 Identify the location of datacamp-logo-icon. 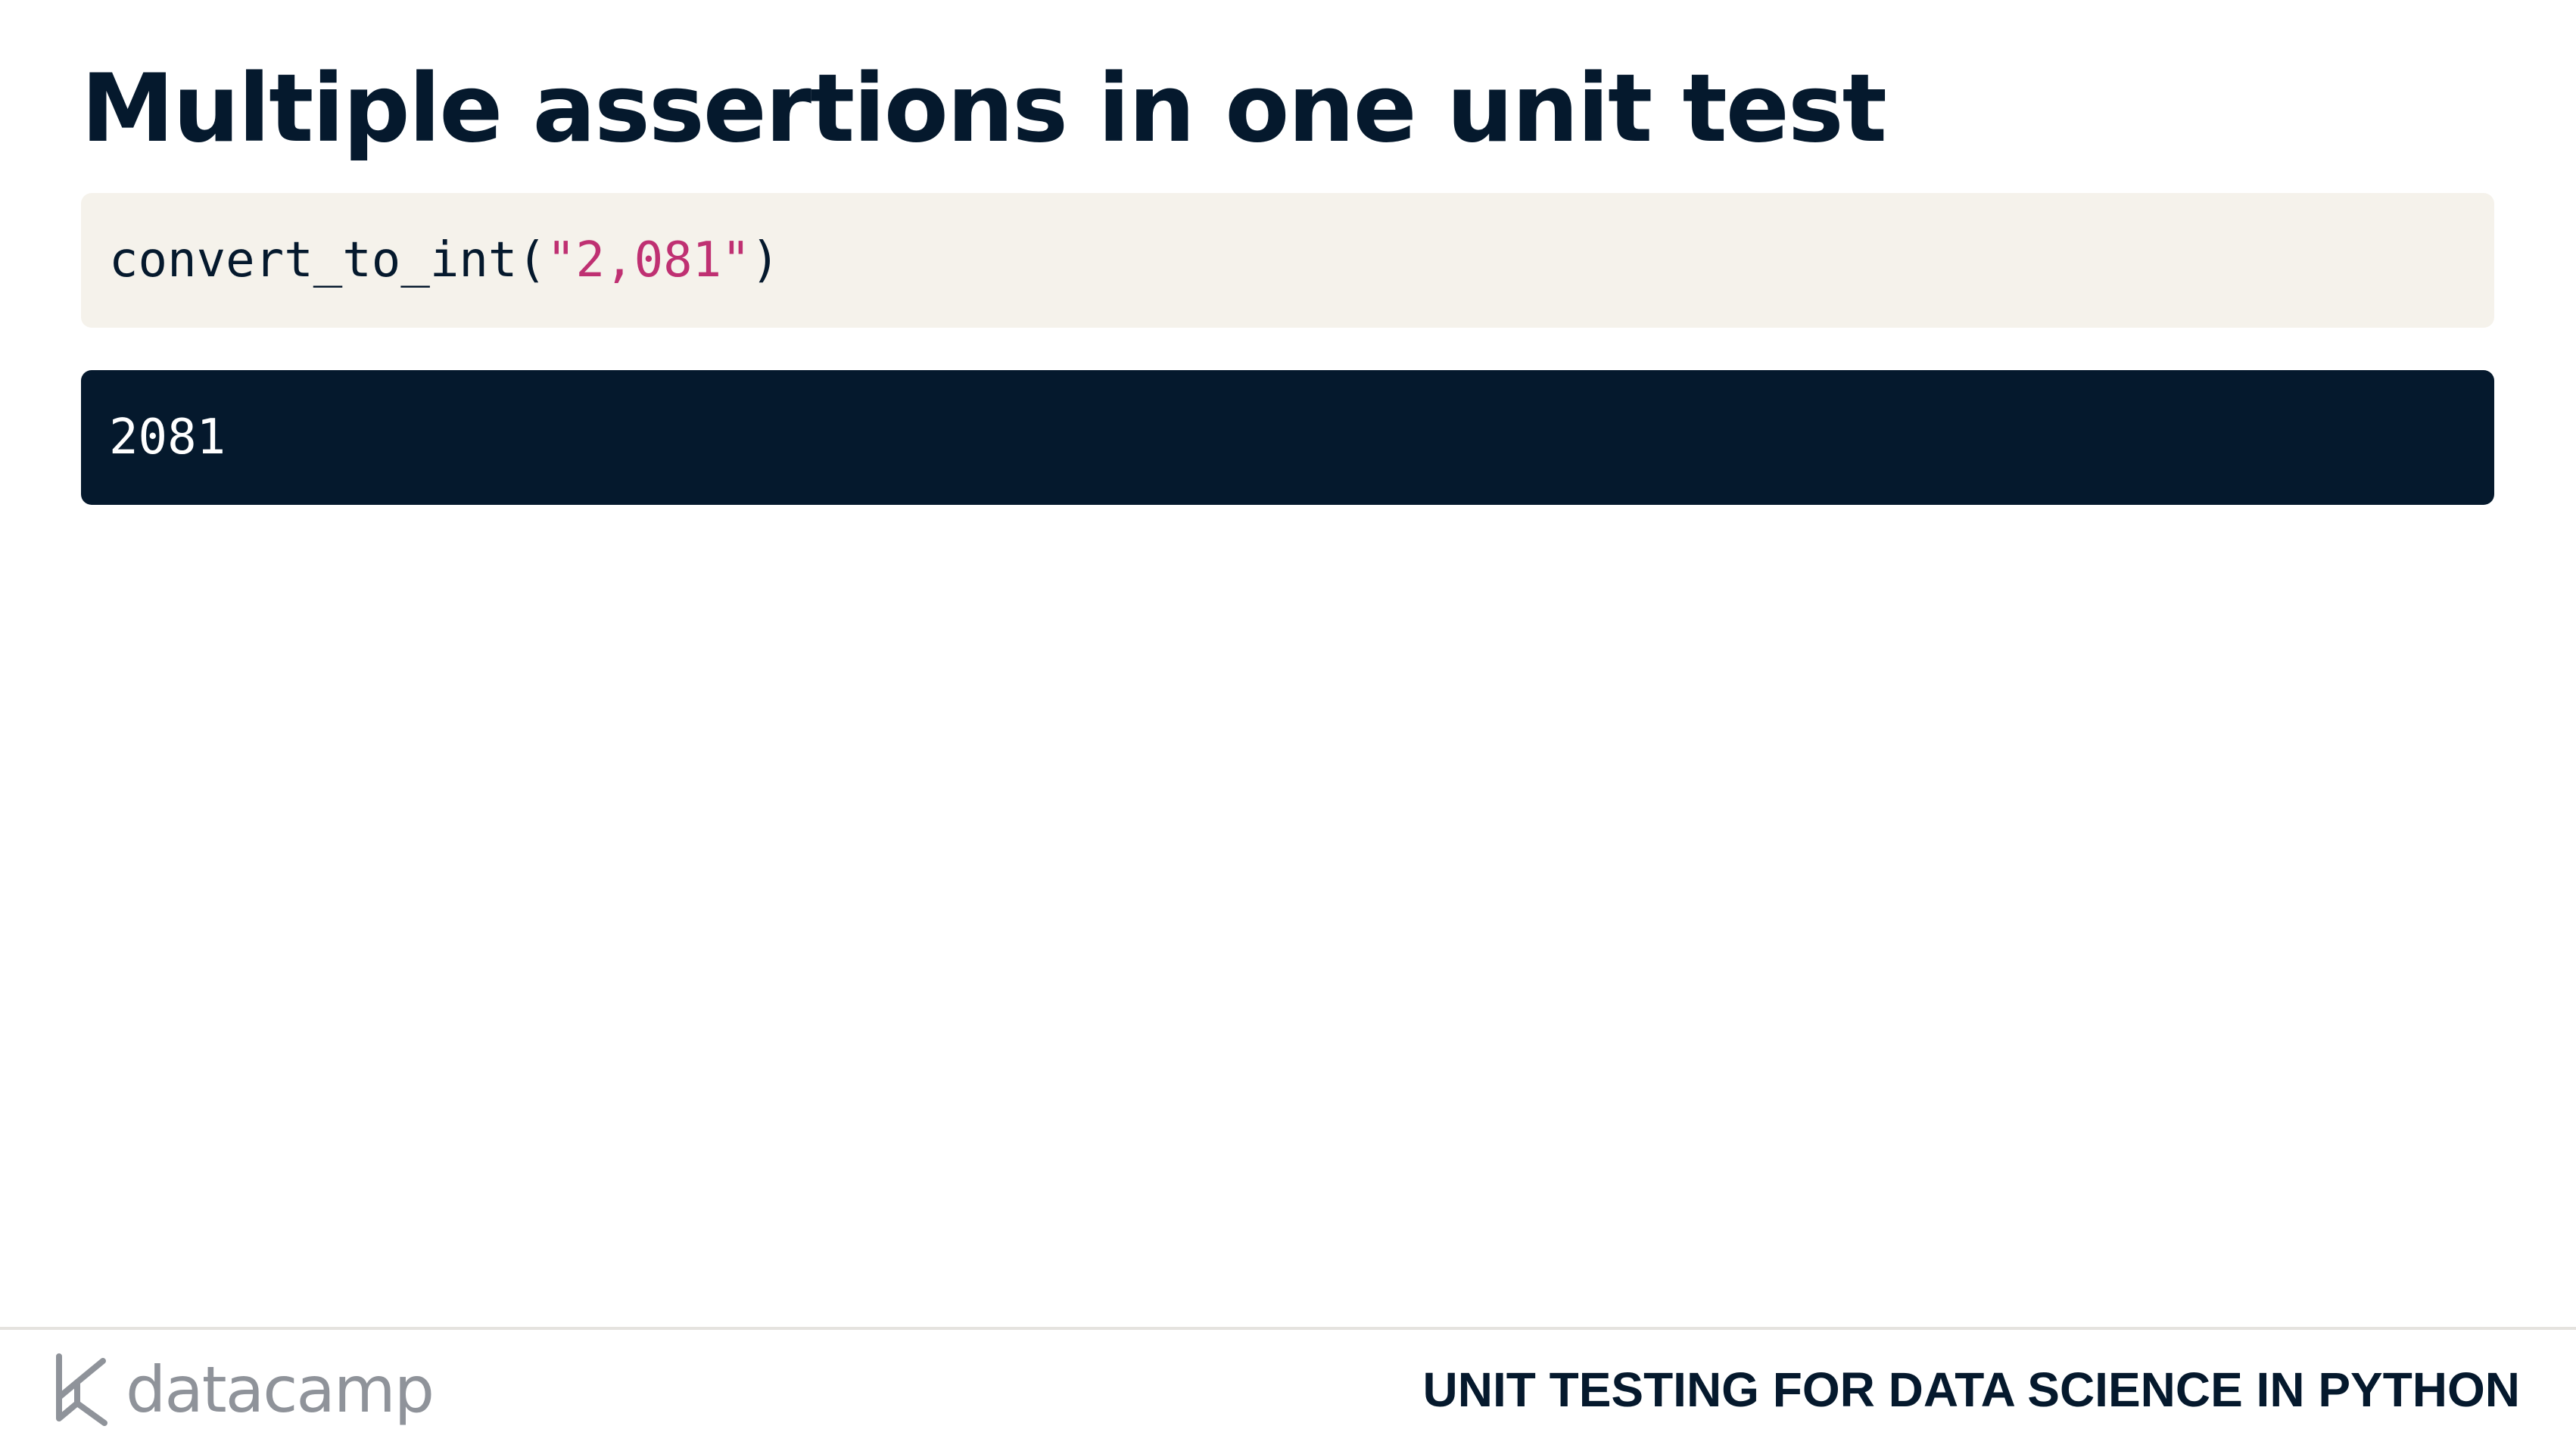
(81, 1390).